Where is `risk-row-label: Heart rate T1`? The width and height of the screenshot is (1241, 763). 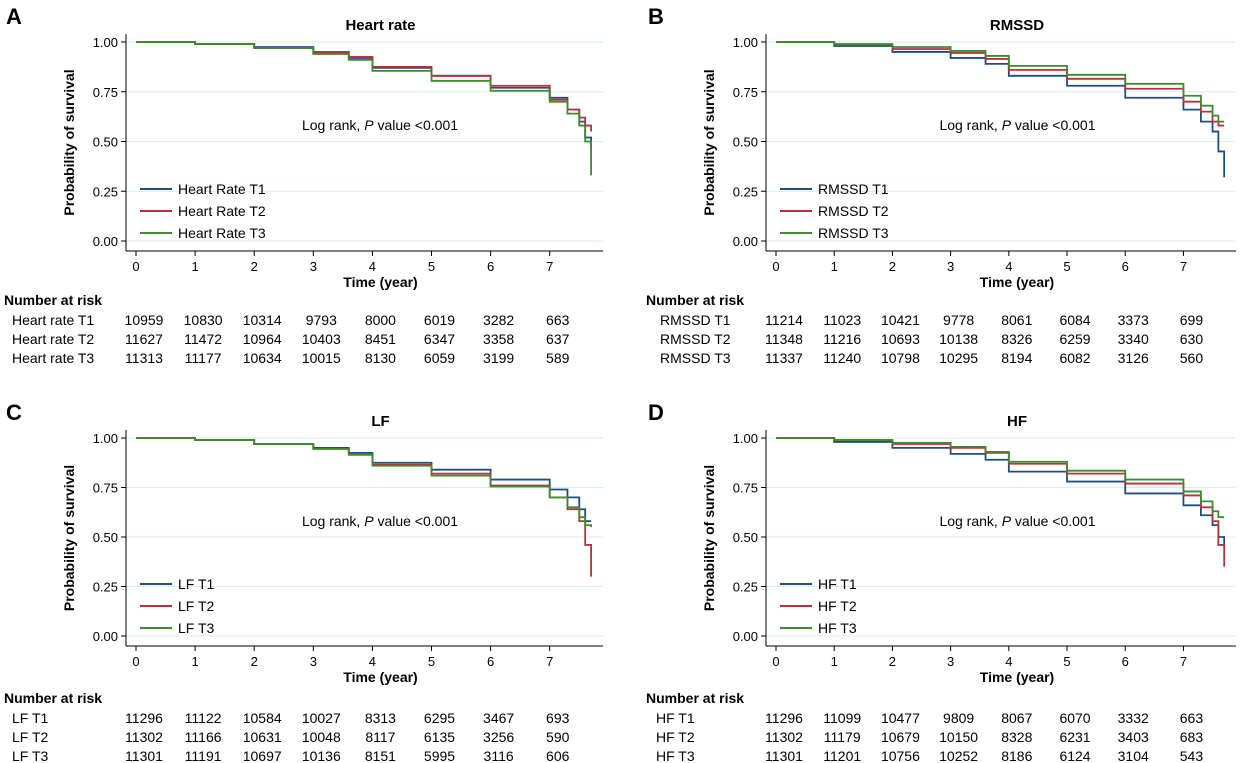
risk-row-label: Heart rate T1 is located at coordinates (53, 320).